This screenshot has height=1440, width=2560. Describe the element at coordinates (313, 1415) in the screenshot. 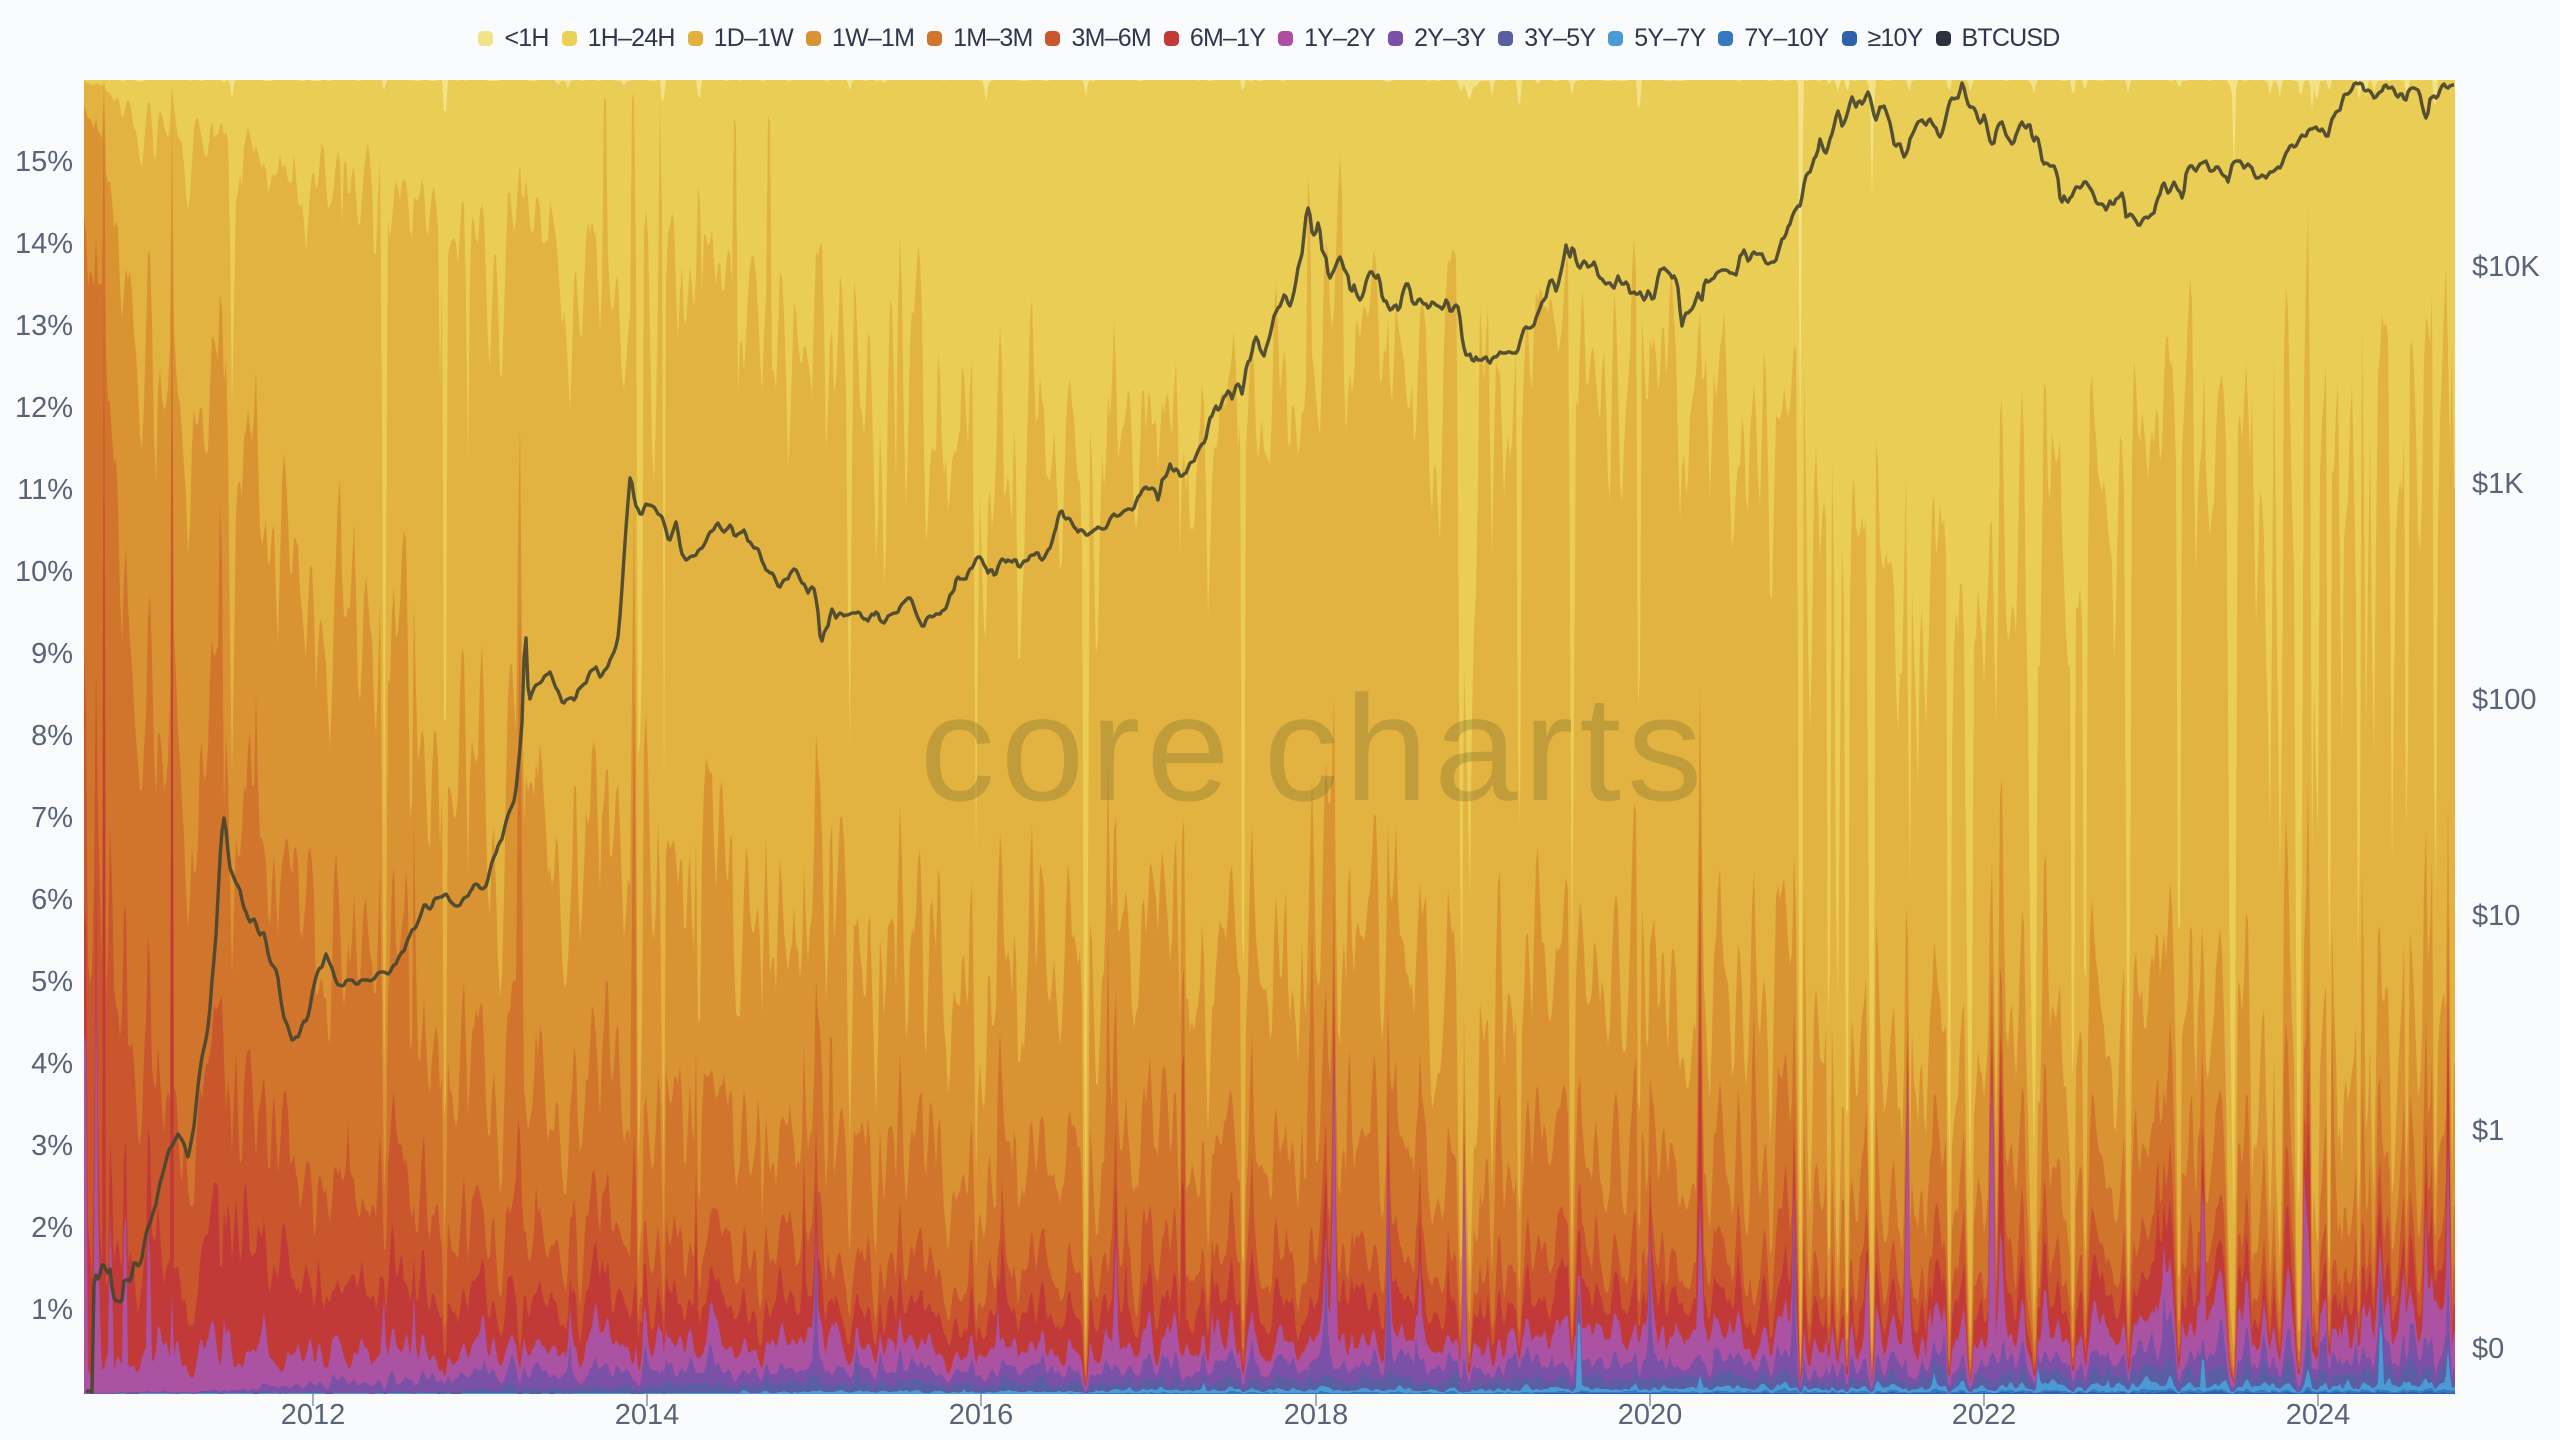

I see `svg-text: 2012` at that location.